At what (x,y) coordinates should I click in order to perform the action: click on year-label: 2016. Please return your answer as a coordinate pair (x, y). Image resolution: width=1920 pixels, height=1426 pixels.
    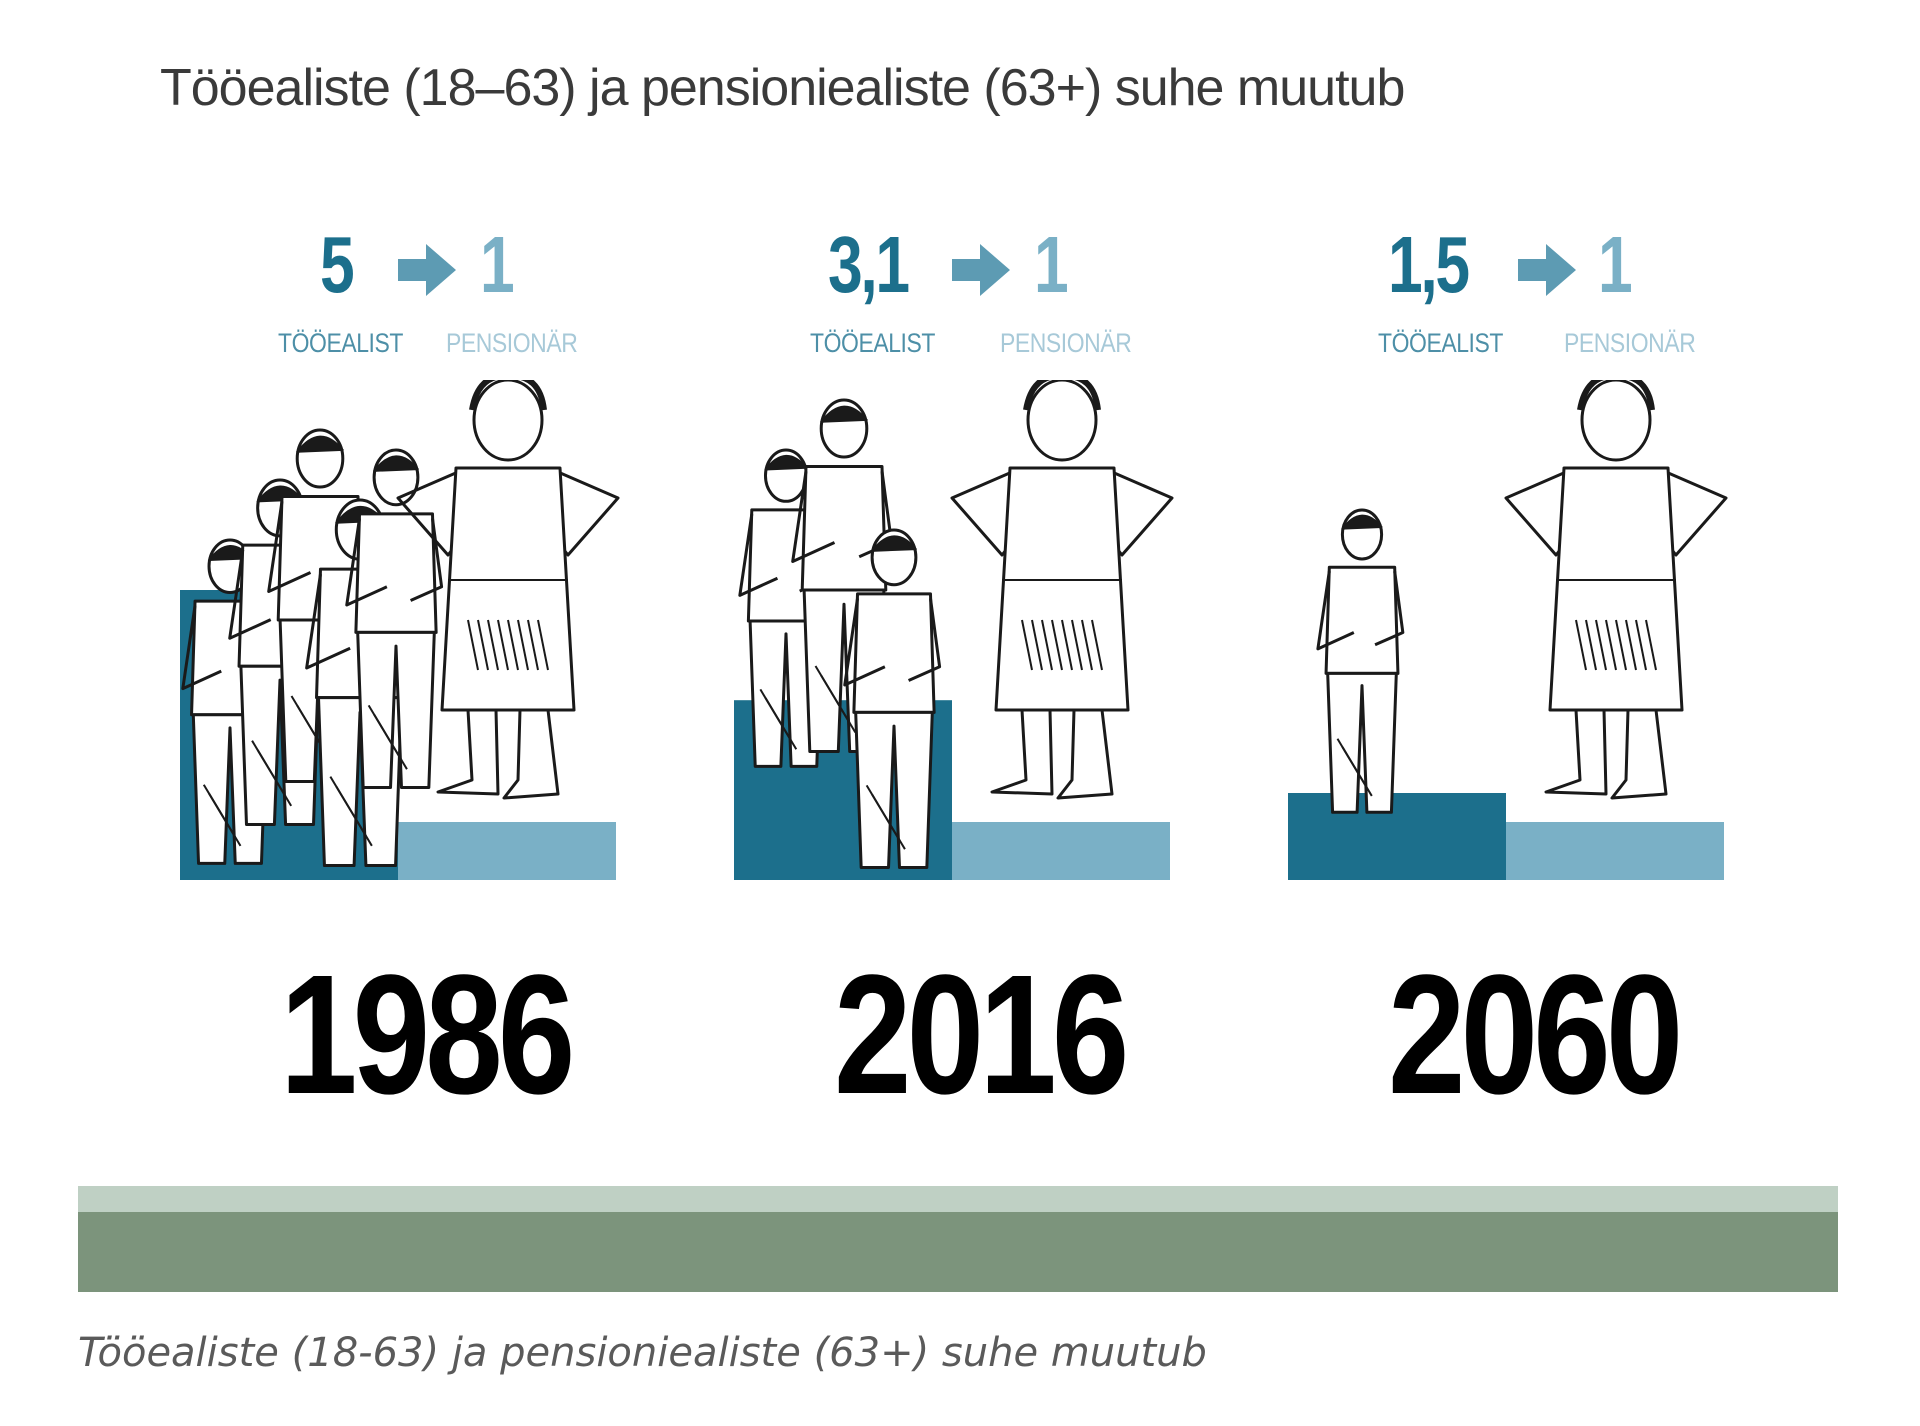
    Looking at the image, I should click on (981, 1035).